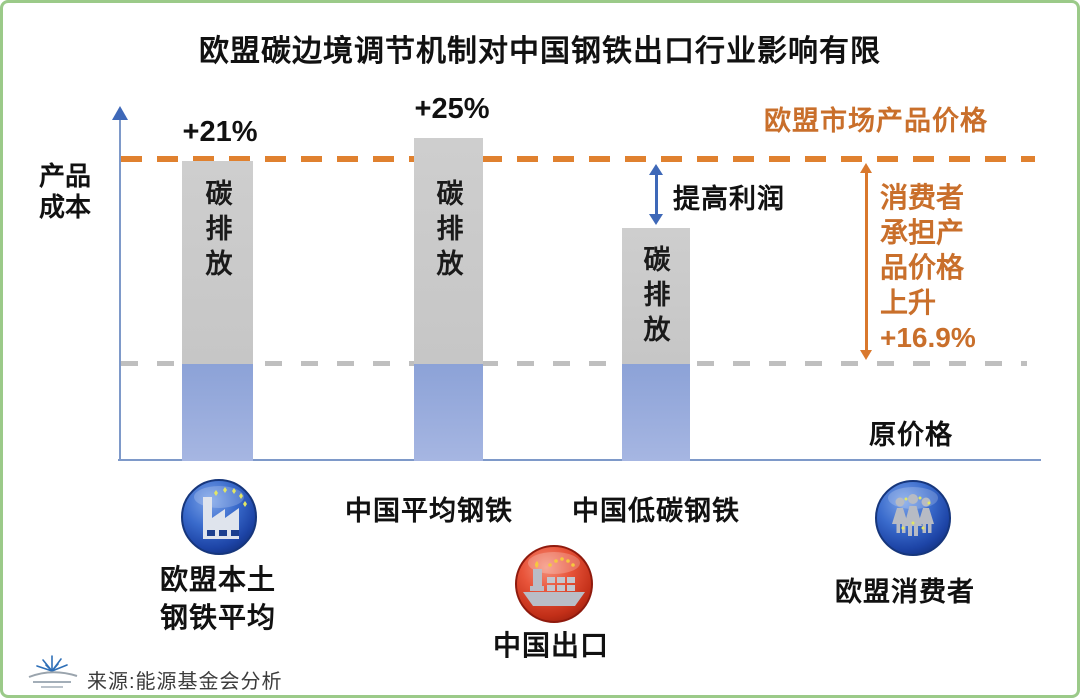  Describe the element at coordinates (217, 412) in the screenshot. I see `bar-eu-steel-base-segment` at that location.